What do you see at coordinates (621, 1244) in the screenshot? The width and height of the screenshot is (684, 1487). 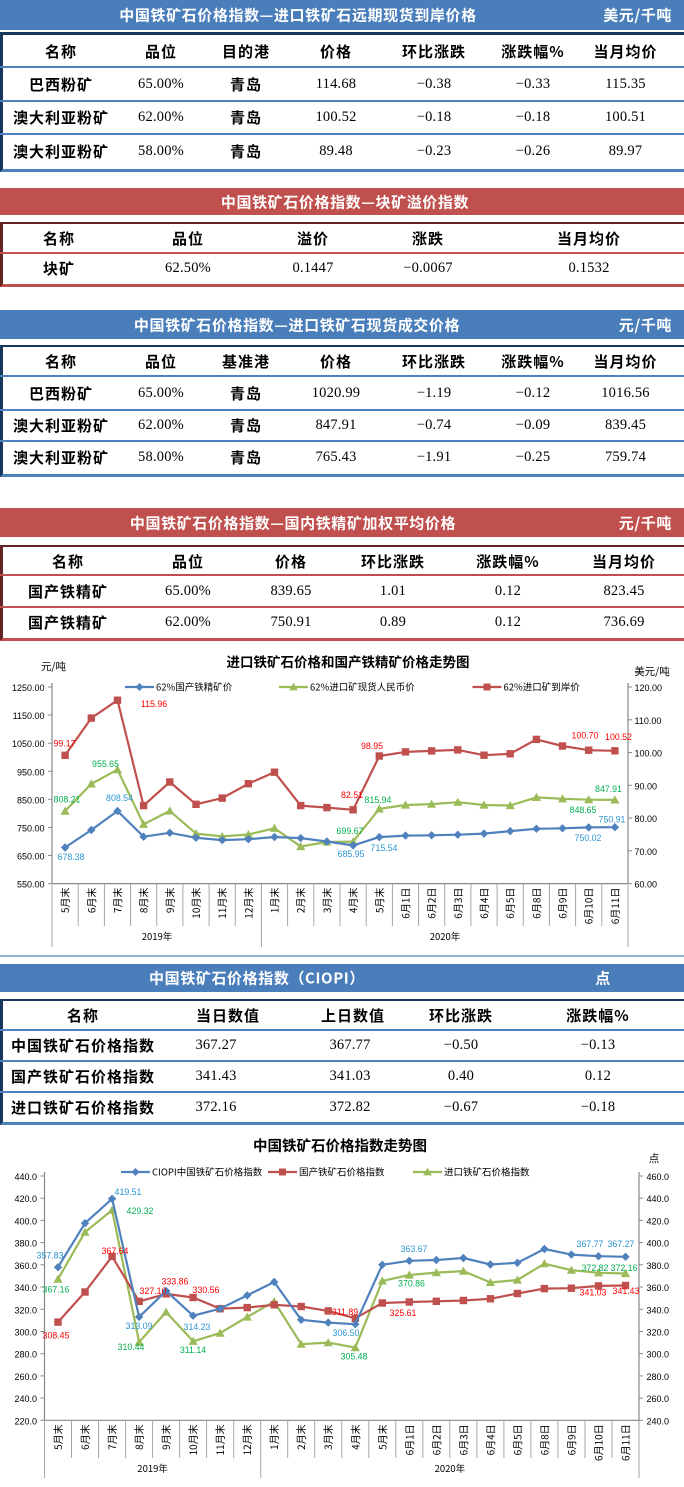 I see `svg-text: 367.27` at bounding box center [621, 1244].